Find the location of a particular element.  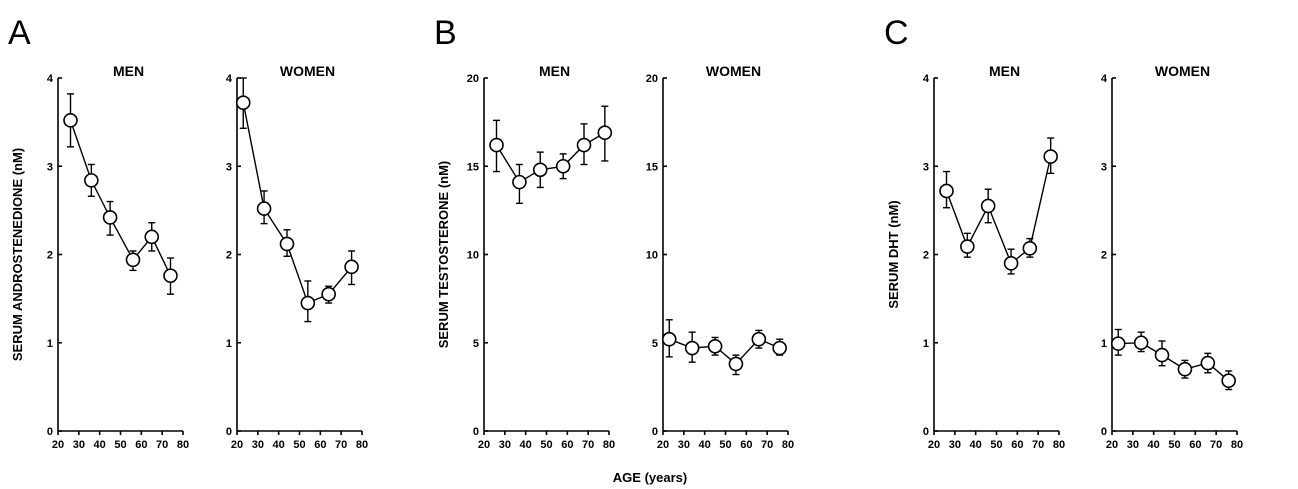

x-axis-label: AGE (years) is located at coordinates (650, 477).